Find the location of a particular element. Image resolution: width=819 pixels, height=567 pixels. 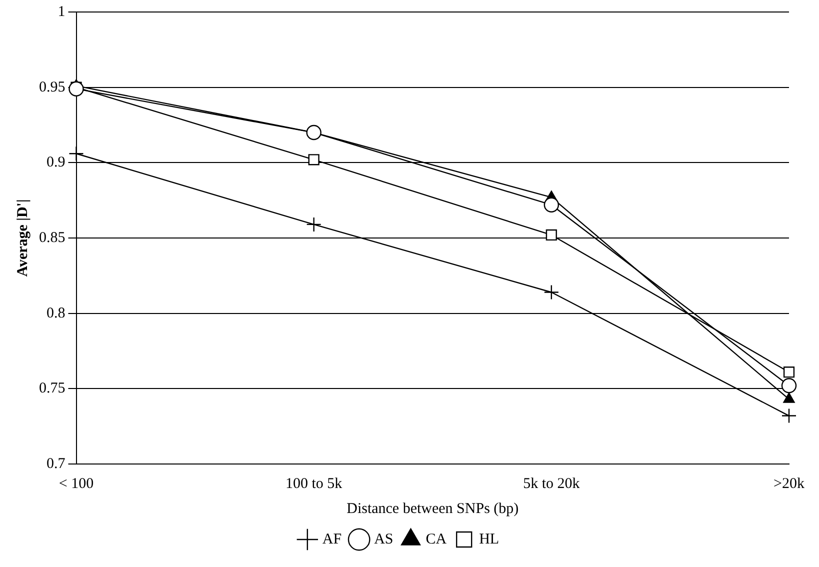

y-tick-label: 0.95 is located at coordinates (52, 87).